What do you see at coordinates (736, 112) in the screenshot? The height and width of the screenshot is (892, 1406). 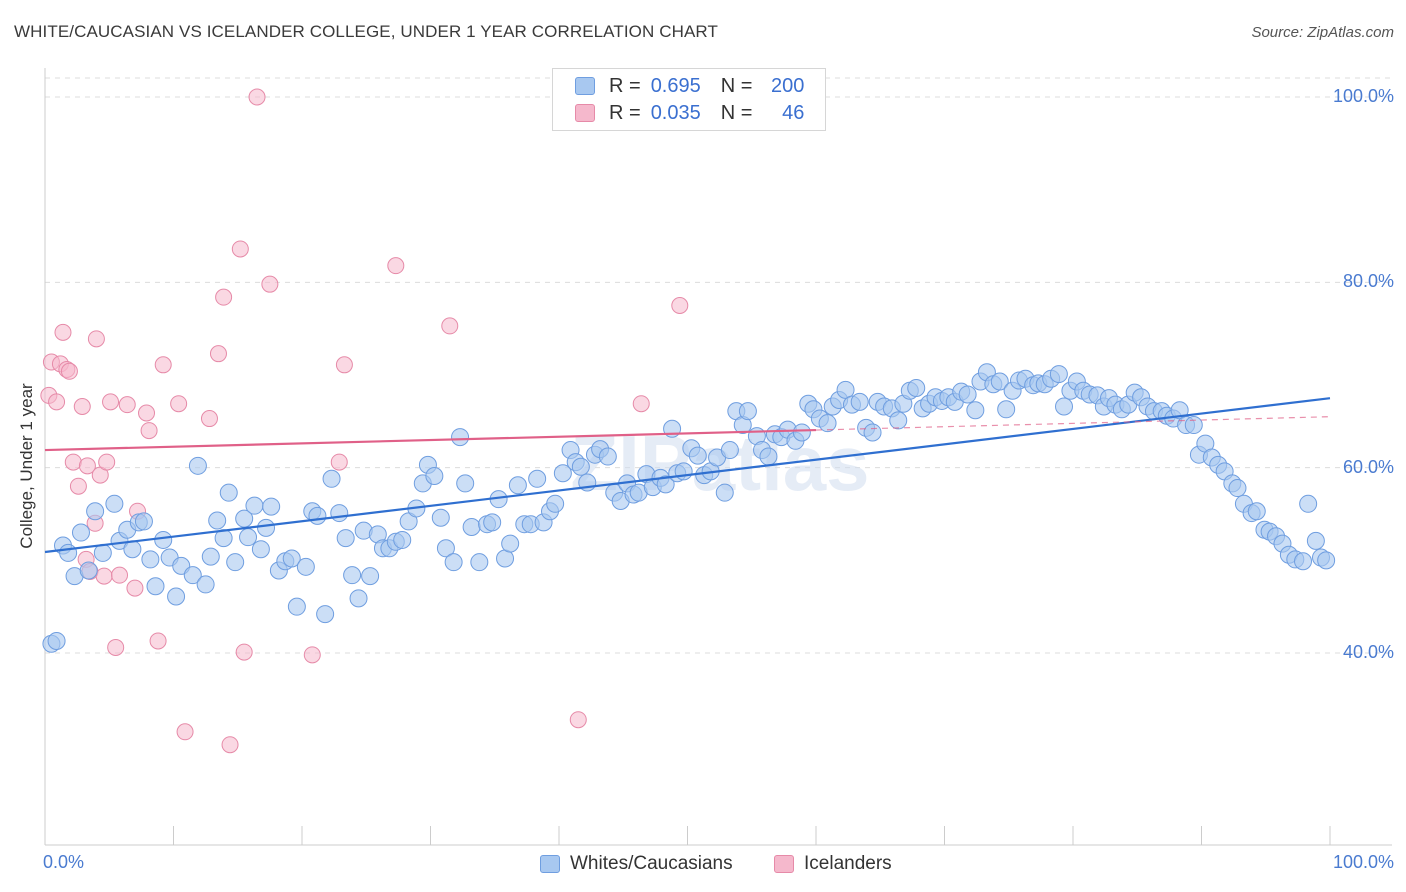 I see `legend-n-label: N =` at bounding box center [736, 112].